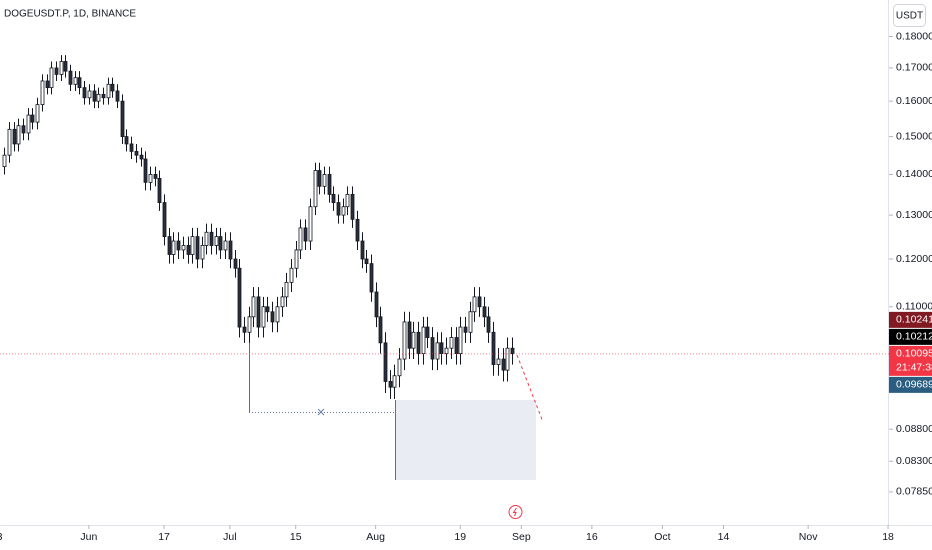 This screenshot has width=932, height=550. I want to click on currency-button, so click(909, 15).